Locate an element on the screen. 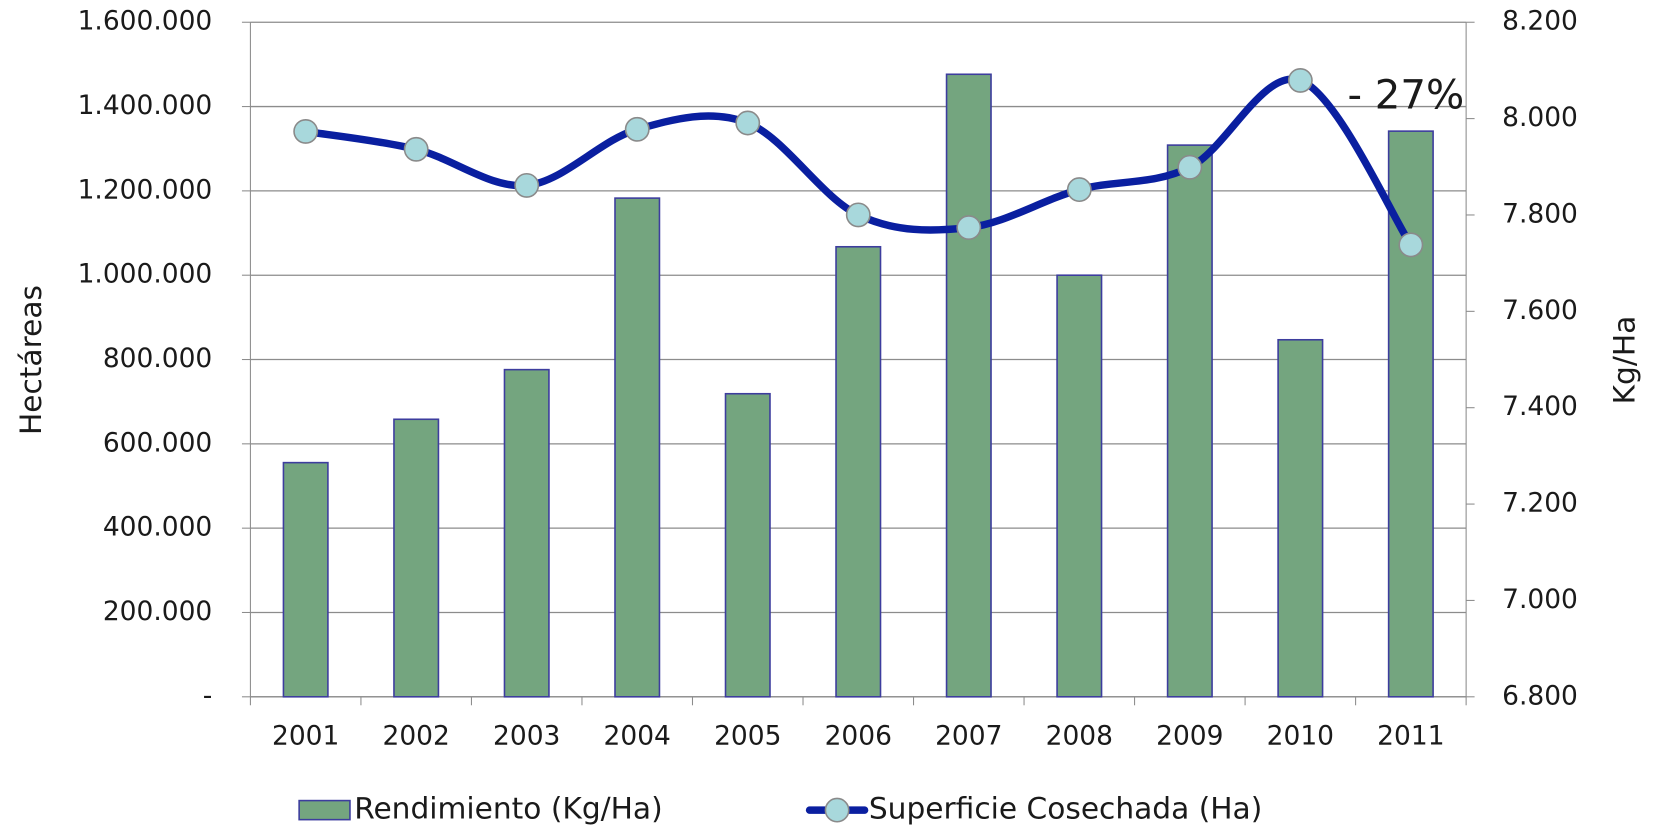 Image resolution: width=1653 pixels, height=830 pixels. legend-label: Rendimiento (Kg/Ha) is located at coordinates (508, 808).